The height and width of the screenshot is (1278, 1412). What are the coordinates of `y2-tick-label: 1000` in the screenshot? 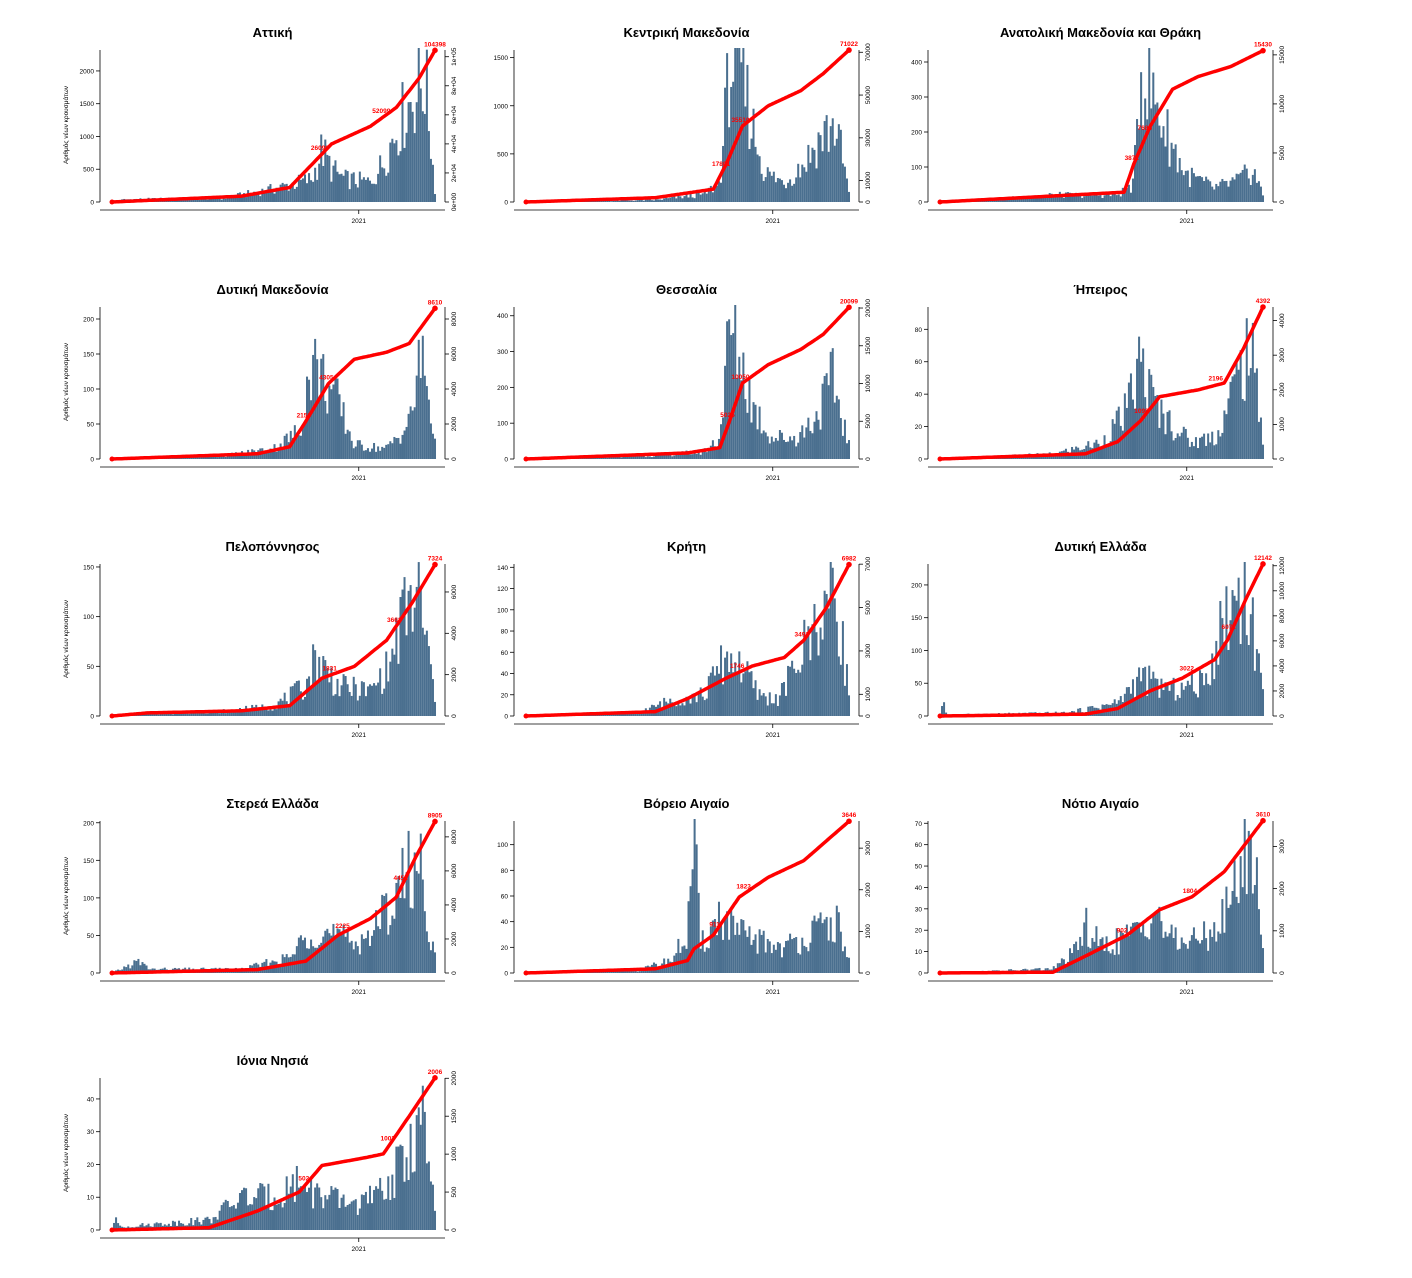 It's located at (454, 1154).